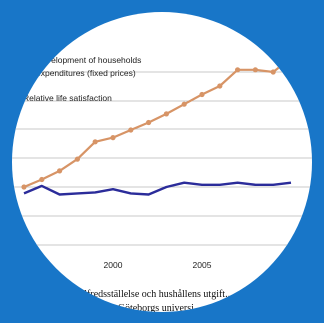  Describe the element at coordinates (202, 265) in the screenshot. I see `x-tick-label-1: 2005` at that location.